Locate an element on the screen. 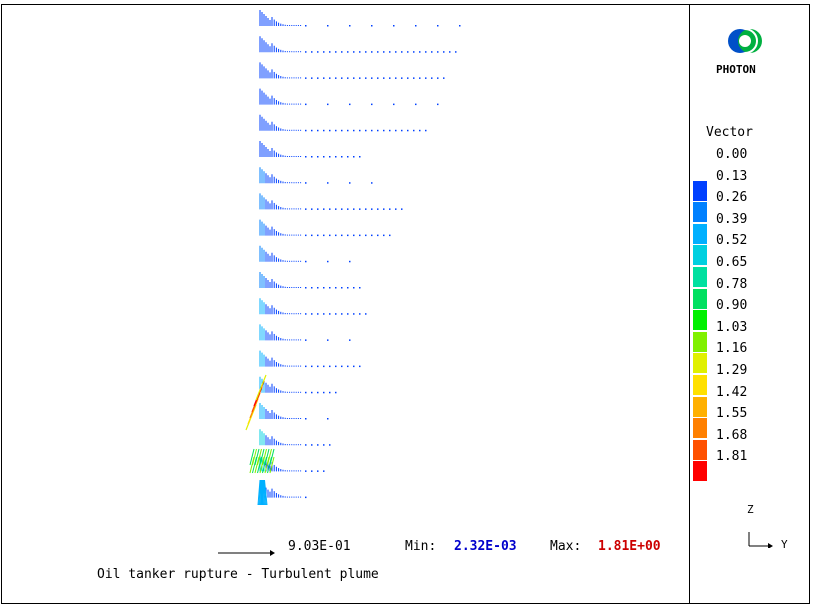  axis-z-label: Z is located at coordinates (750, 509).